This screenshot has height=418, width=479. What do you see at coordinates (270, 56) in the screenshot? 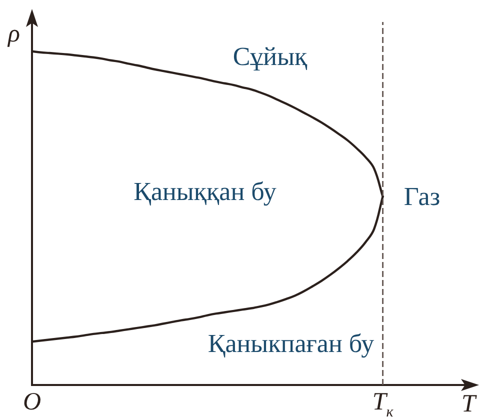
I see `annotation: Сұйық` at bounding box center [270, 56].